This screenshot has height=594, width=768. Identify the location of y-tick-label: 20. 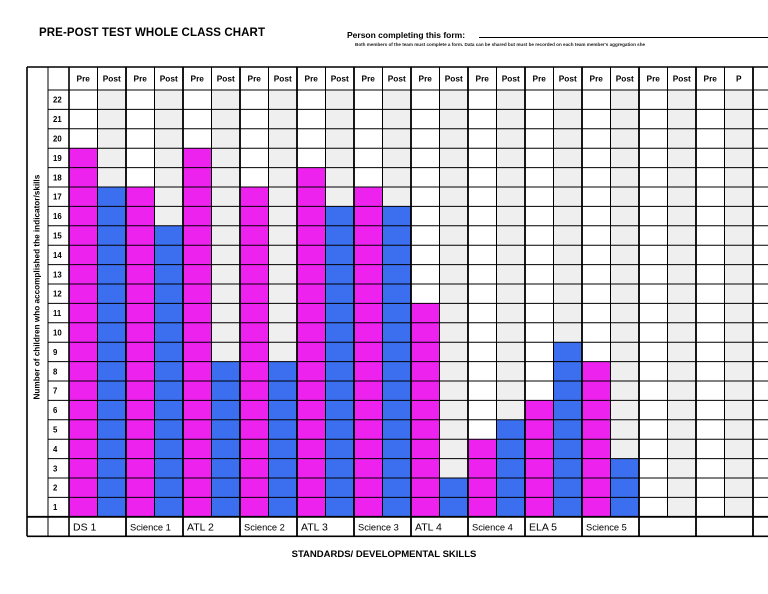
(57, 139).